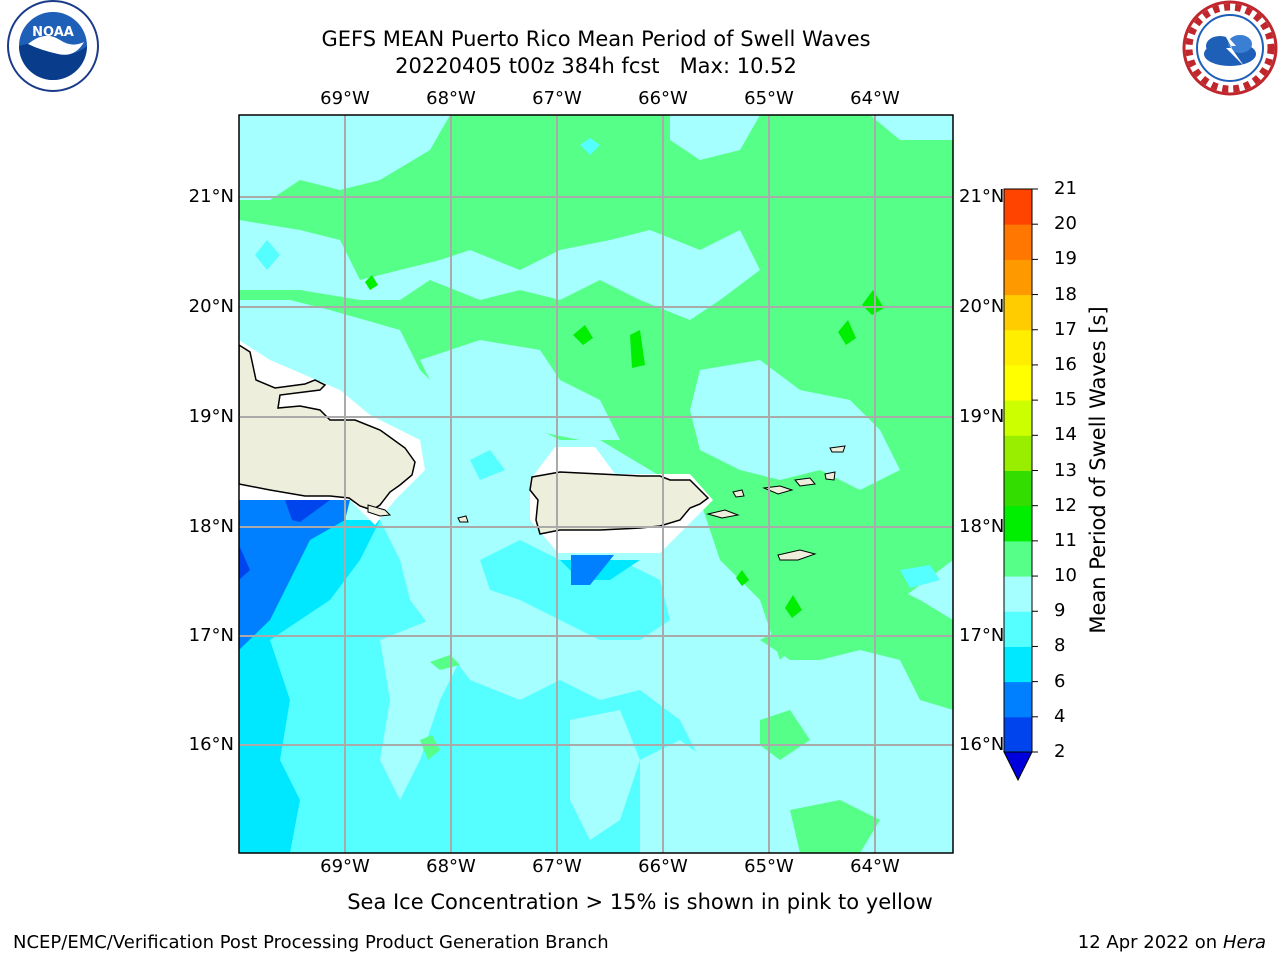 The image size is (1280, 960). What do you see at coordinates (1065, 435) in the screenshot?
I see `colorbar-tick-label: 14` at bounding box center [1065, 435].